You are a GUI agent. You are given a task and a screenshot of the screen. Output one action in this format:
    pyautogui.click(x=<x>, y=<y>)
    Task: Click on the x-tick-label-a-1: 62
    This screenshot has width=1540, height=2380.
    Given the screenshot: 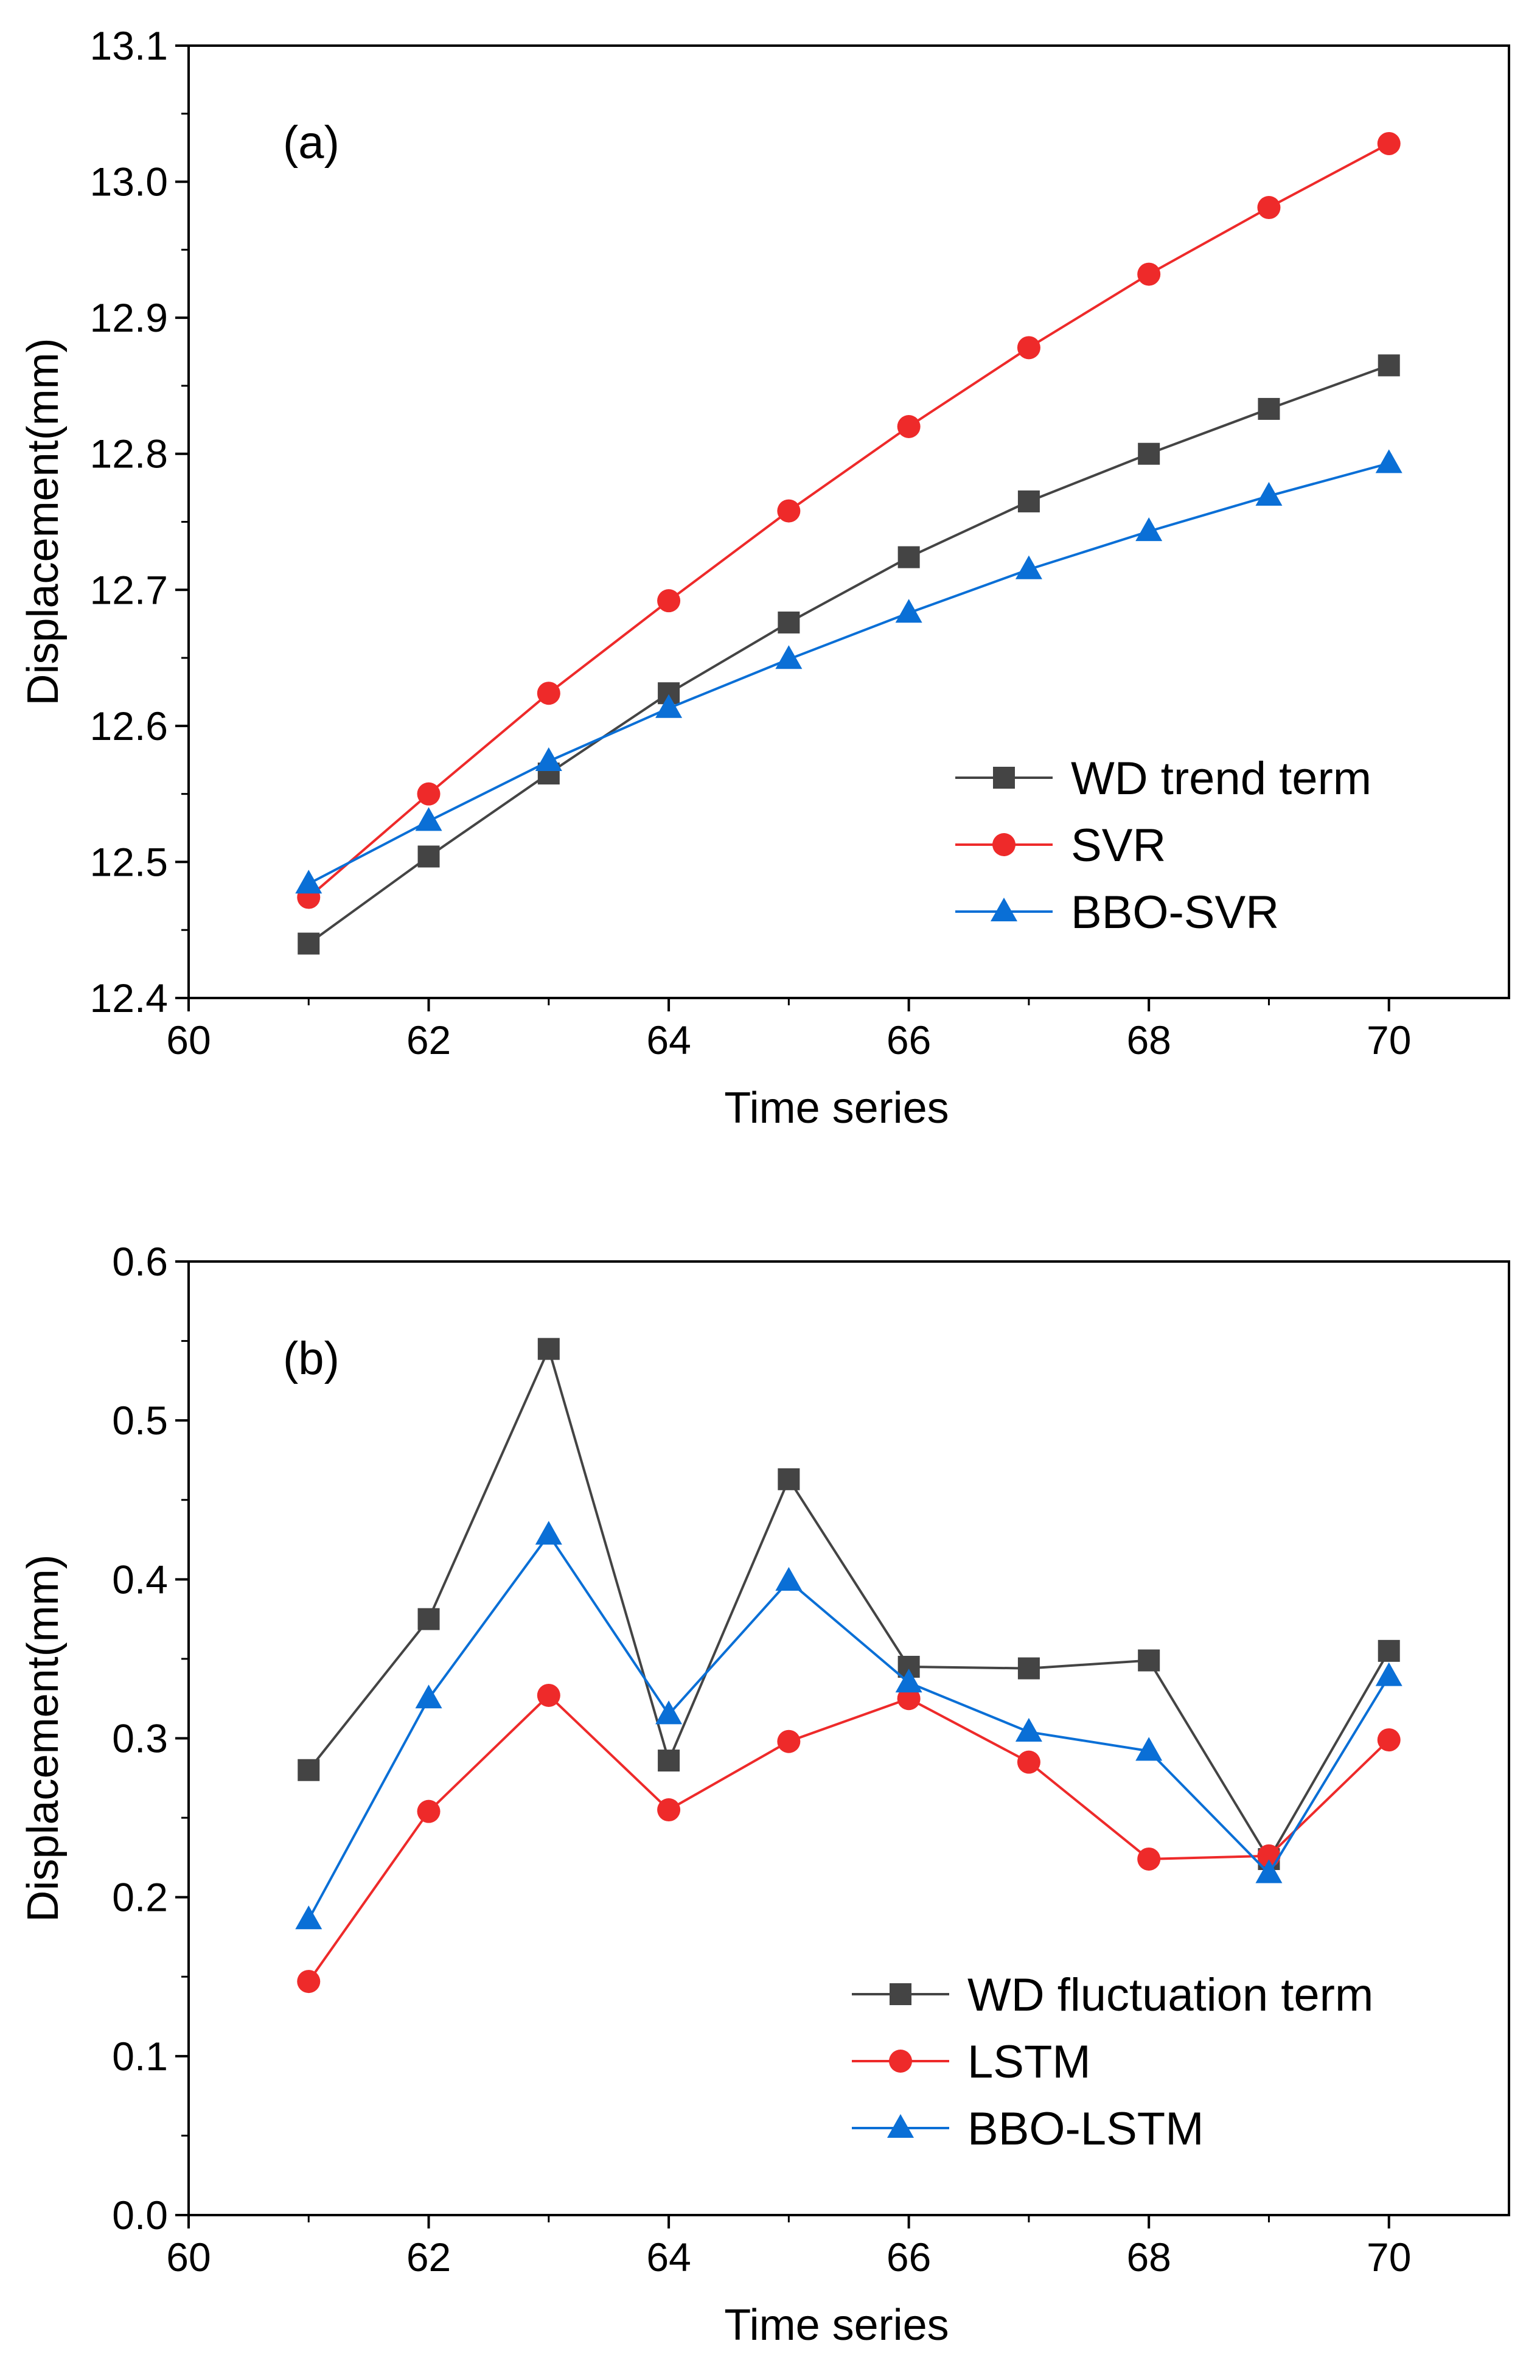 What is the action you would take?
    pyautogui.click(x=429, y=1040)
    